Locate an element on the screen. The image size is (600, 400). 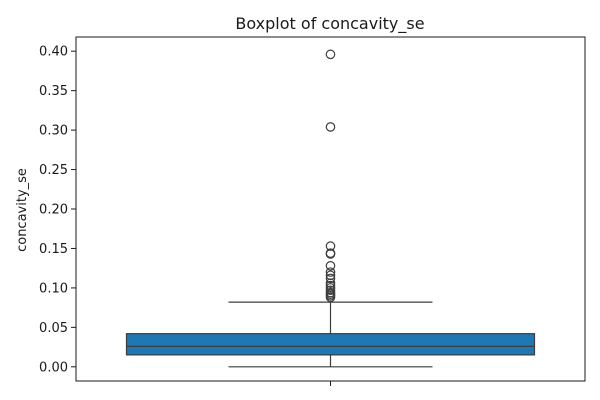
iqr-box is located at coordinates (330, 344).